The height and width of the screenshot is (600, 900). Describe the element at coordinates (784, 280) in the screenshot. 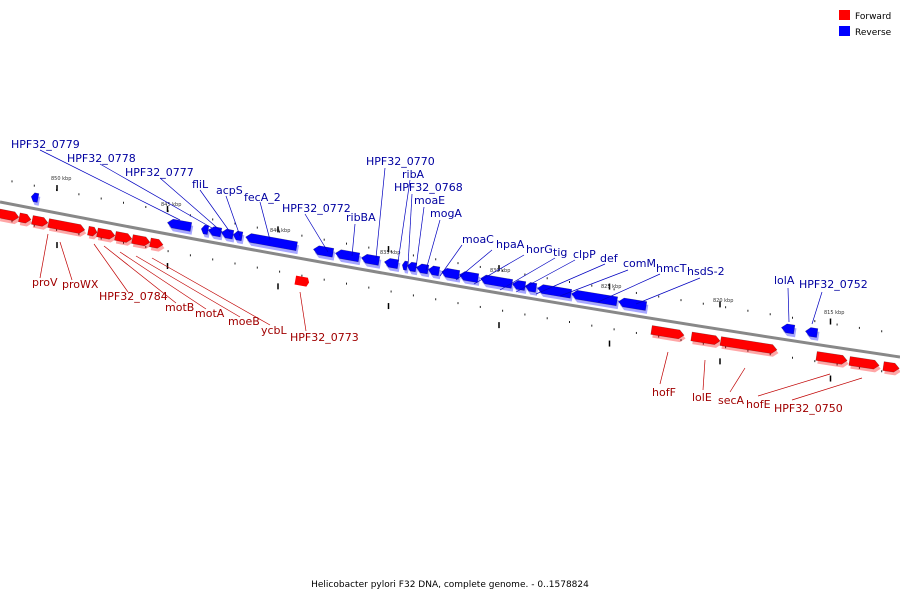

I see `gene-label-lolA: lolA` at that location.